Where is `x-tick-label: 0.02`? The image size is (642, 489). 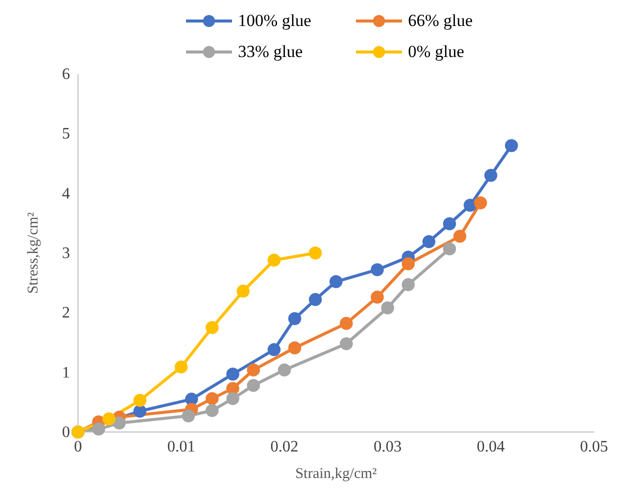
x-tick-label: 0.02 is located at coordinates (284, 447).